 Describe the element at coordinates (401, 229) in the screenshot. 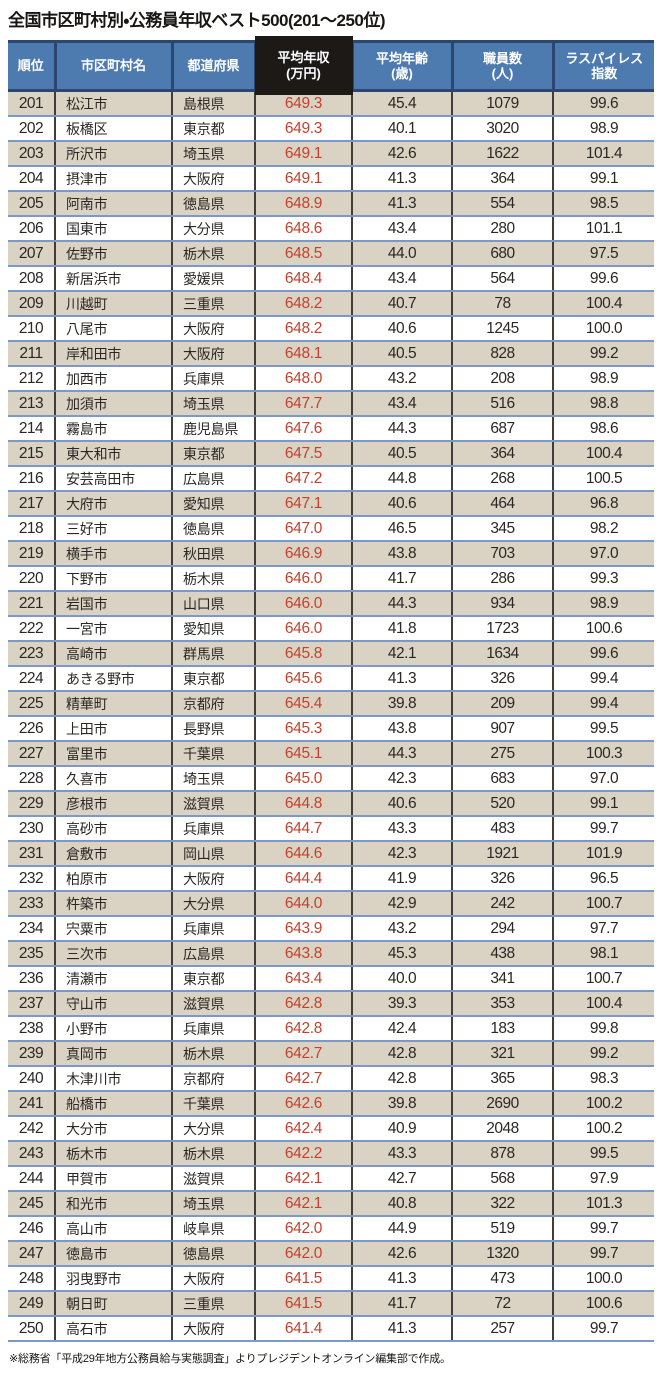

I see `age-cell: 43.4` at that location.